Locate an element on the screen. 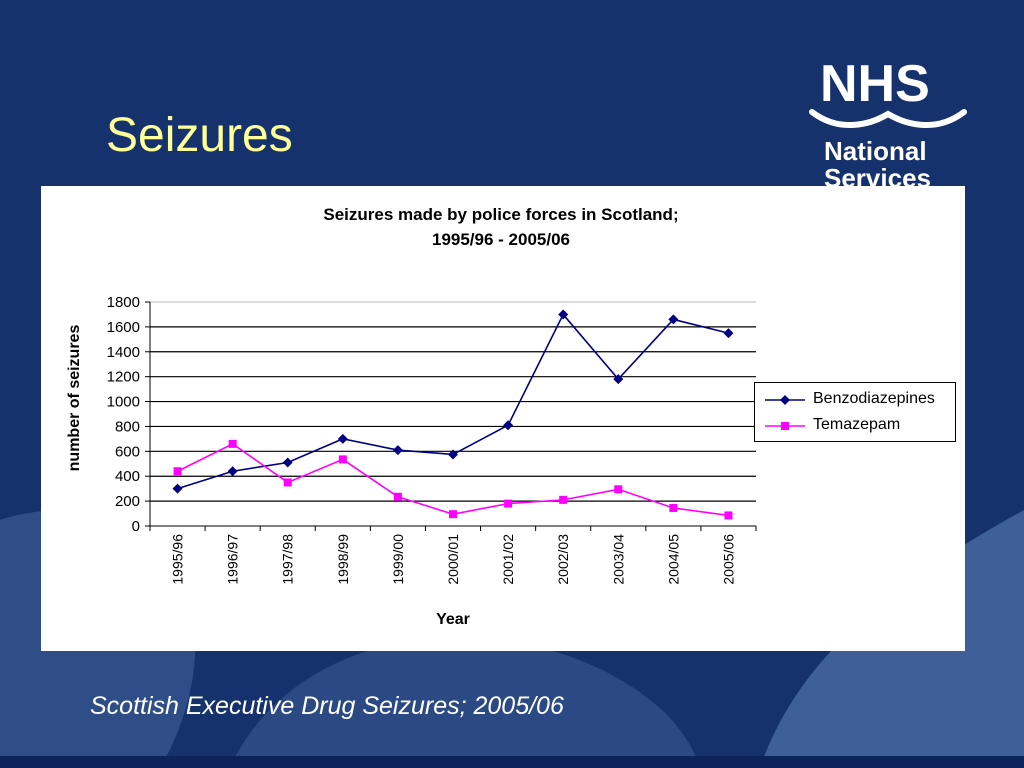 Image resolution: width=1024 pixels, height=768 pixels. legend-label: Temazepam is located at coordinates (857, 424).